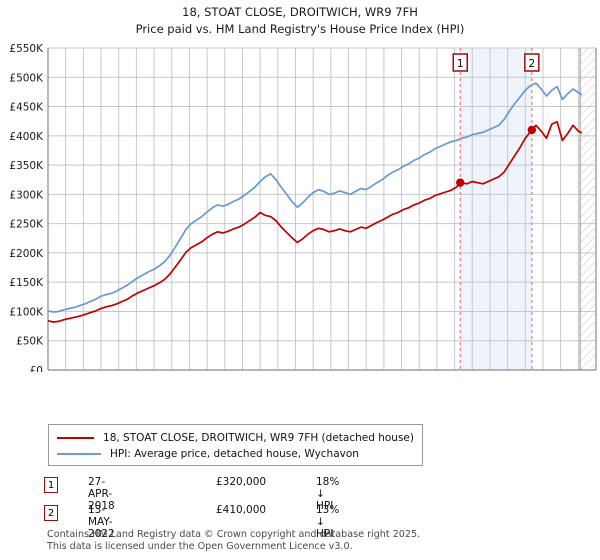 The width and height of the screenshot is (600, 560). What do you see at coordinates (51, 485) in the screenshot?
I see `transaction-marker-1: 1` at bounding box center [51, 485].